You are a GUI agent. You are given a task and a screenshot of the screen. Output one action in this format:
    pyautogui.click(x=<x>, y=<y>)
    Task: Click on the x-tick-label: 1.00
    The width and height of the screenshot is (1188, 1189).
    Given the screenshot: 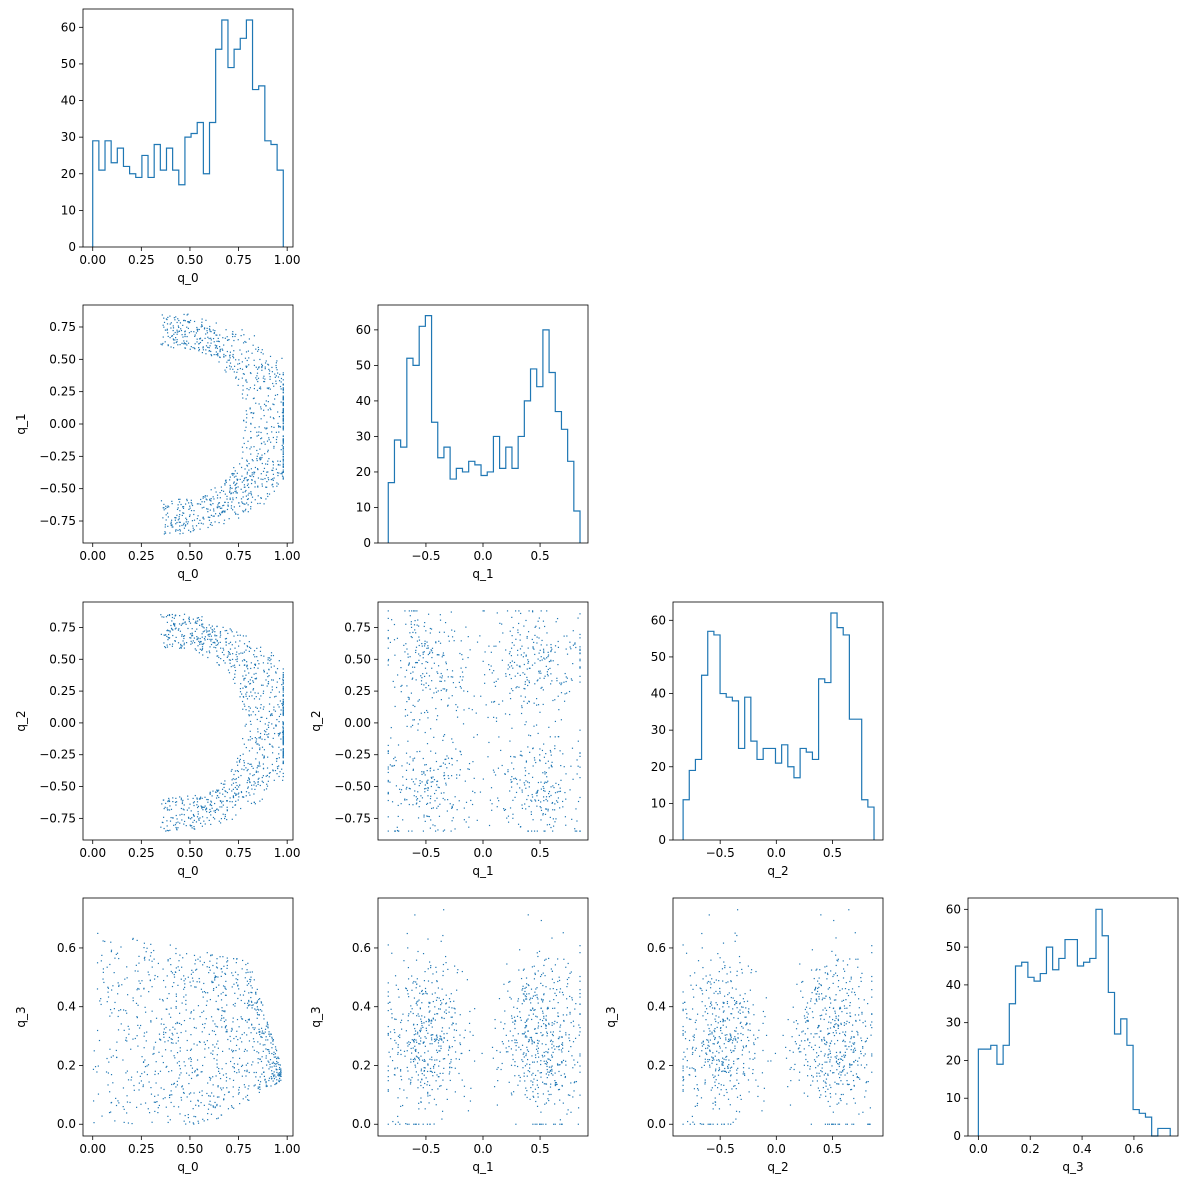 What is the action you would take?
    pyautogui.click(x=287, y=556)
    